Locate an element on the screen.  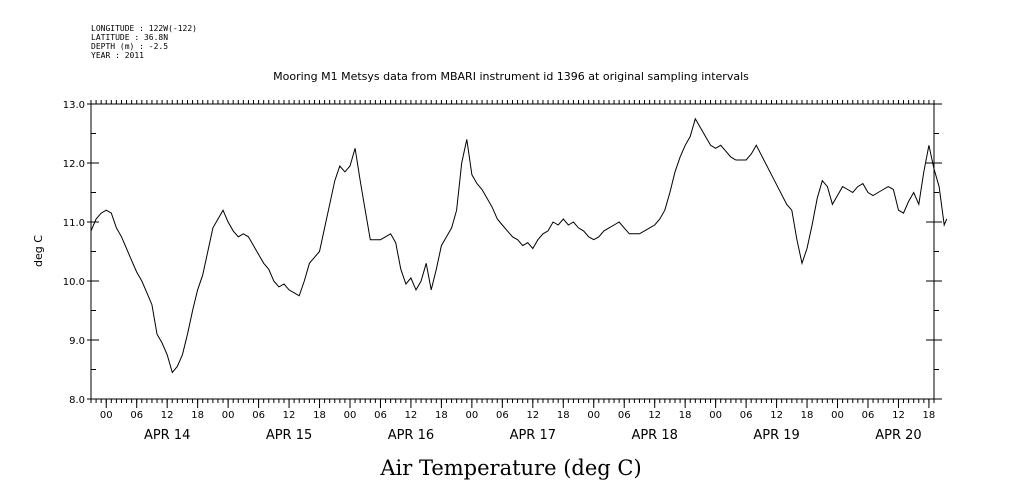
y-tick-label: 12.0 is located at coordinates (74, 164).